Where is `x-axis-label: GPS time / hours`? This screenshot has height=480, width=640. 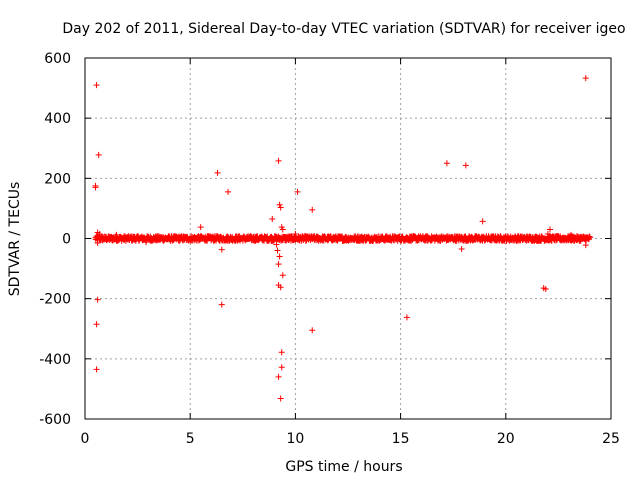
x-axis-label: GPS time / hours is located at coordinates (343, 467).